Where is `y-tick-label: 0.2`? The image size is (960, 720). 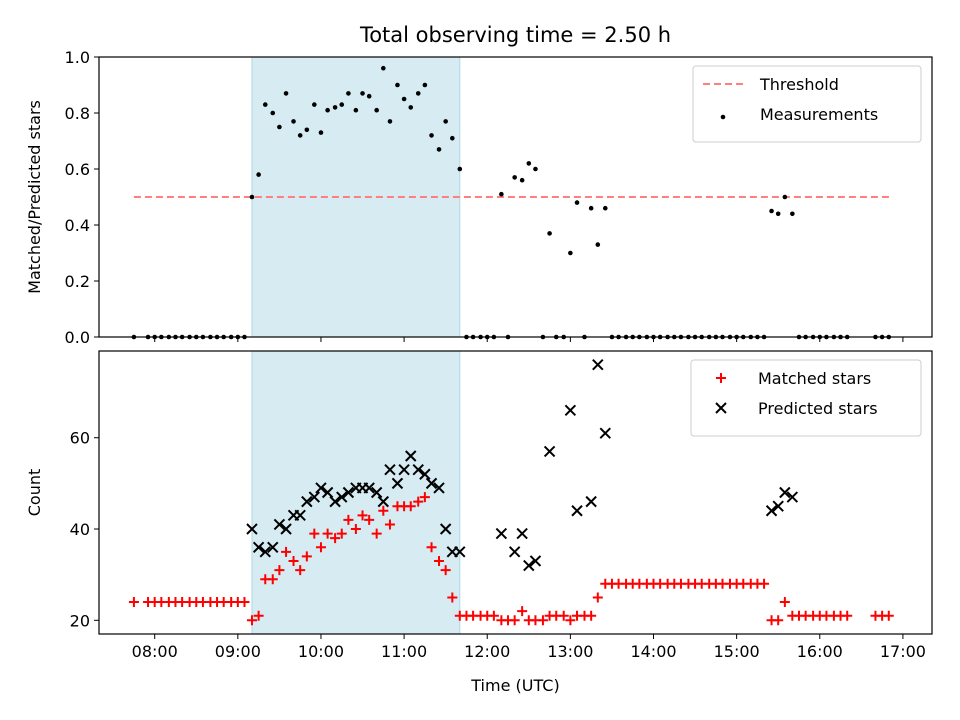 y-tick-label: 0.2 is located at coordinates (77, 281).